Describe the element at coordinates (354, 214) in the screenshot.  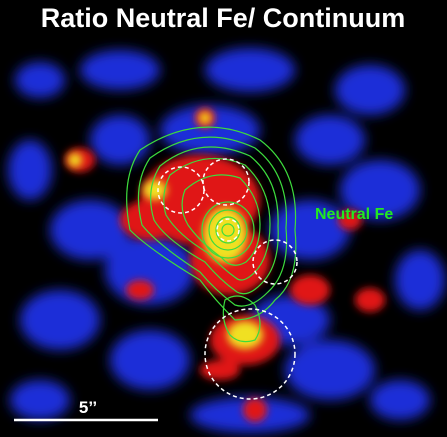
I see `contour-label: Neutral Fe` at that location.